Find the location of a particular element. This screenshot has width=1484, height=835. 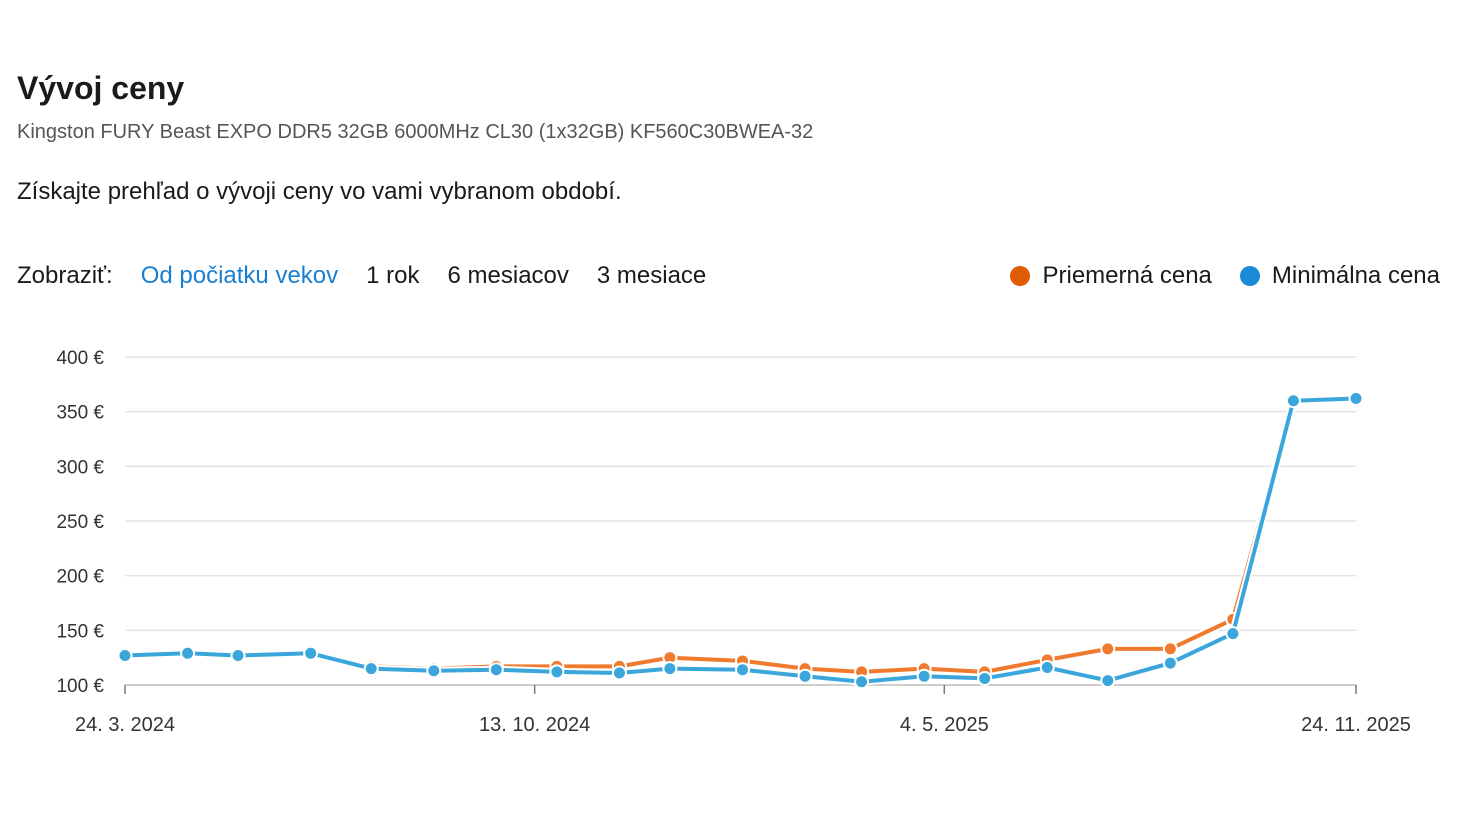

legend-item-average: Priemerná cena is located at coordinates (1111, 276).